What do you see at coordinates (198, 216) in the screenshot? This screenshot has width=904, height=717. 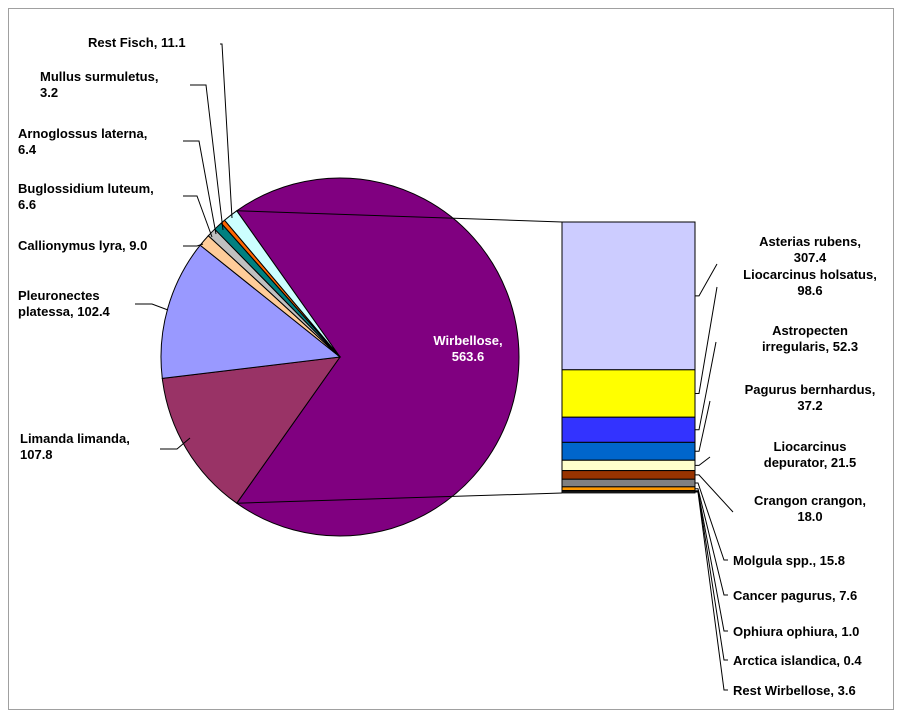 I see `leader-line-buglossidium-luteum` at bounding box center [198, 216].